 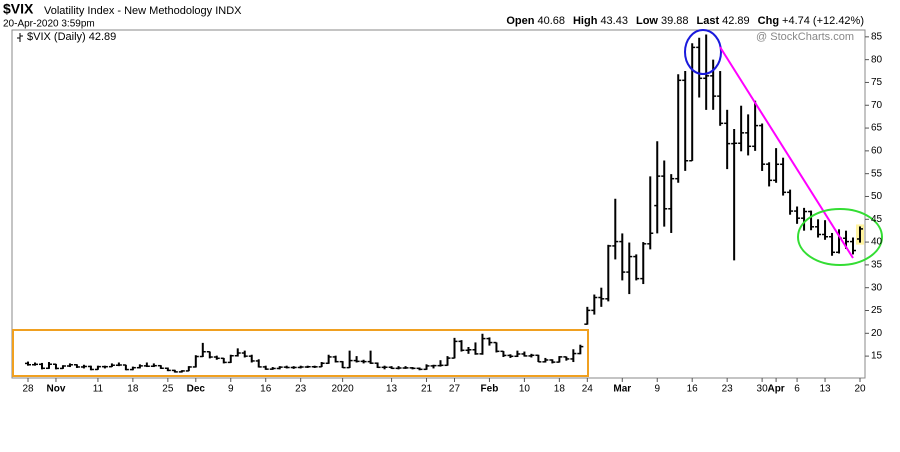 What do you see at coordinates (768, 21) in the screenshot?
I see `quote-label: Chg` at bounding box center [768, 21].